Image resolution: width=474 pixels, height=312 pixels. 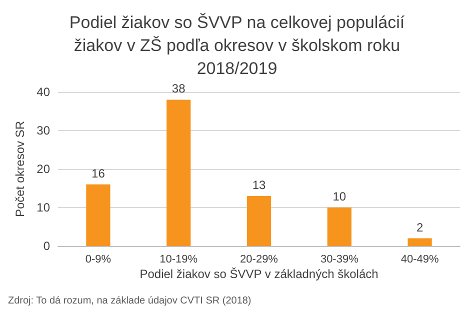 What do you see at coordinates (179, 260) in the screenshot?
I see `x-tick-label: 10-19%` at bounding box center [179, 260].